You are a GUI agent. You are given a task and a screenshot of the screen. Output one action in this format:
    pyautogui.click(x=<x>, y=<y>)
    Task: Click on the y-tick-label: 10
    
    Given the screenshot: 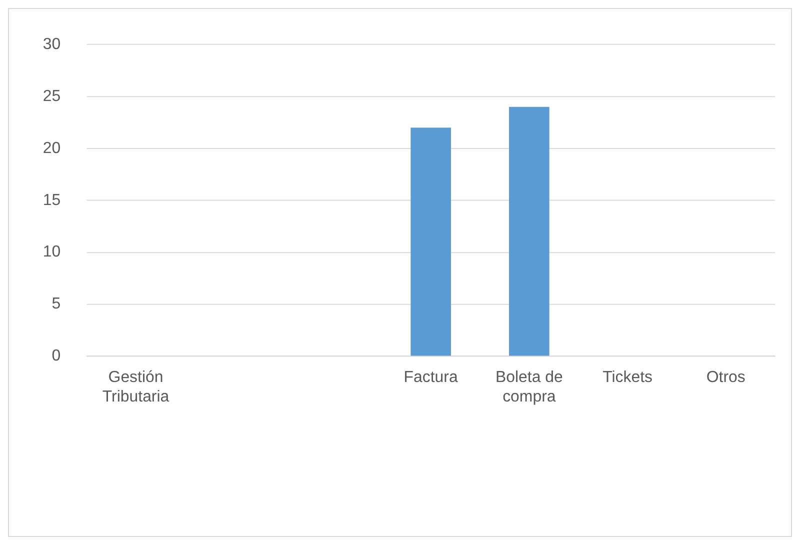 What is the action you would take?
    pyautogui.click(x=51, y=252)
    